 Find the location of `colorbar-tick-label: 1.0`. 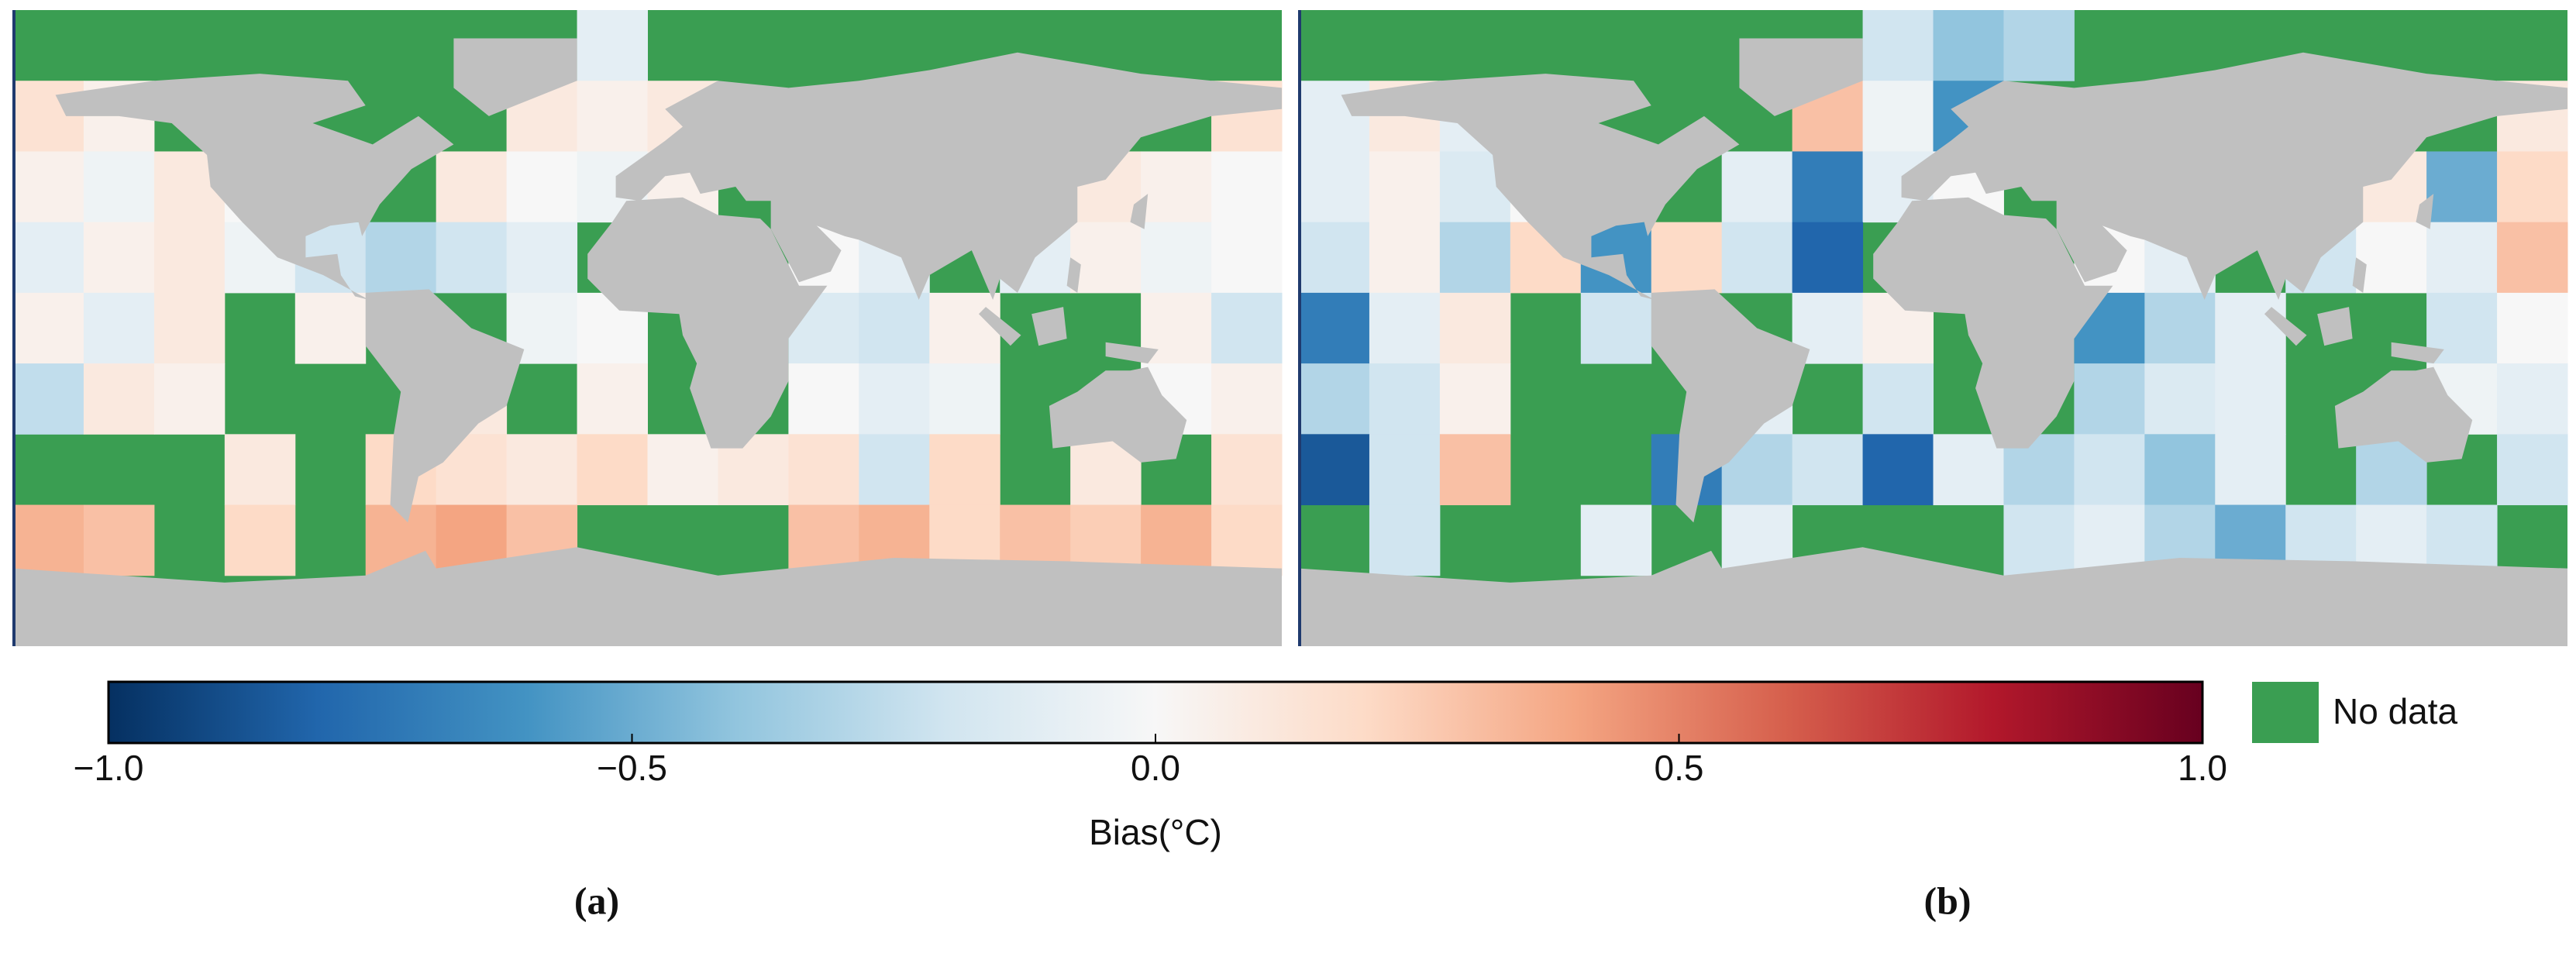

colorbar-tick-label: 1.0 is located at coordinates (2202, 768).